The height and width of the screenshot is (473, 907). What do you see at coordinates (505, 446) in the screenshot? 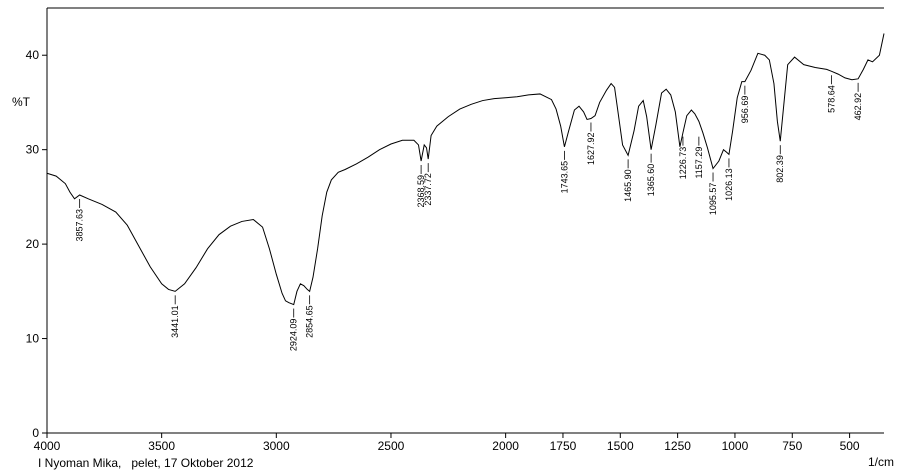
I see `x-tick-label: 2000` at bounding box center [505, 446].